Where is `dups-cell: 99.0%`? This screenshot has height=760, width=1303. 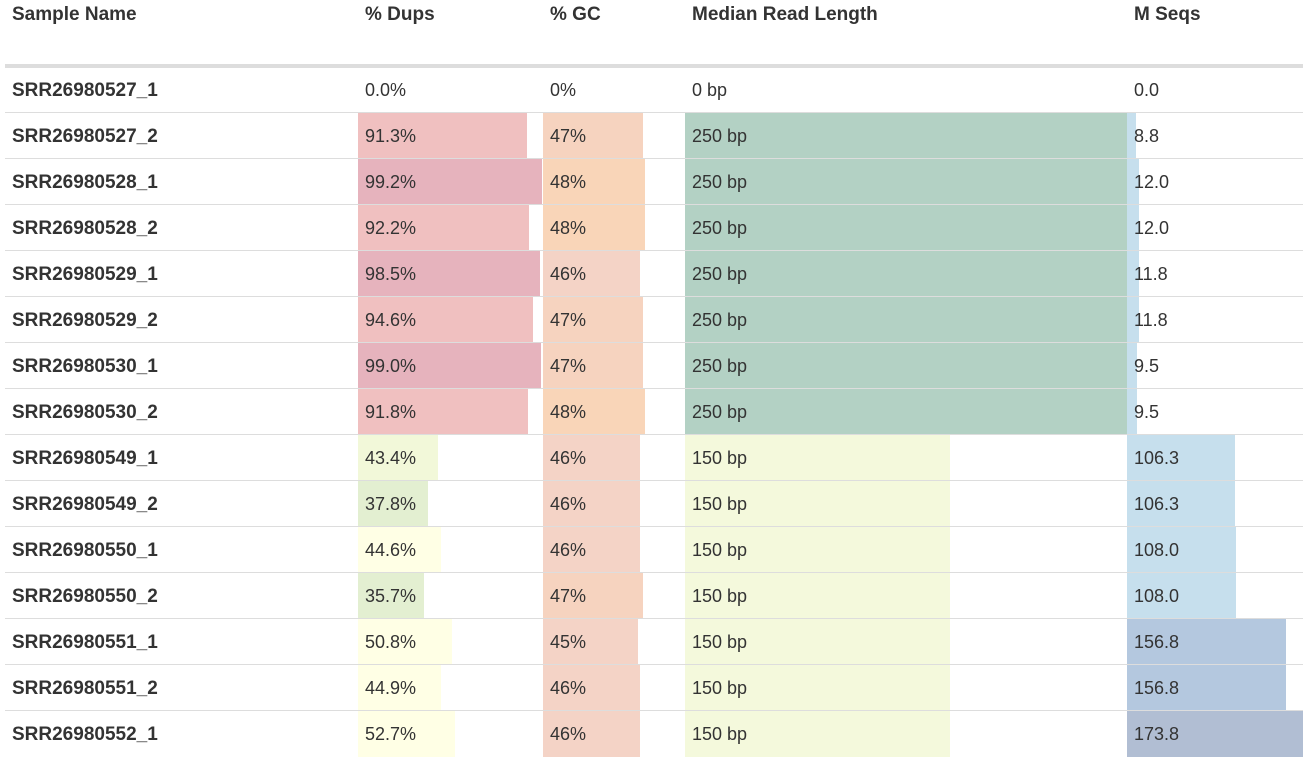
dups-cell: 99.0% is located at coordinates (450, 366).